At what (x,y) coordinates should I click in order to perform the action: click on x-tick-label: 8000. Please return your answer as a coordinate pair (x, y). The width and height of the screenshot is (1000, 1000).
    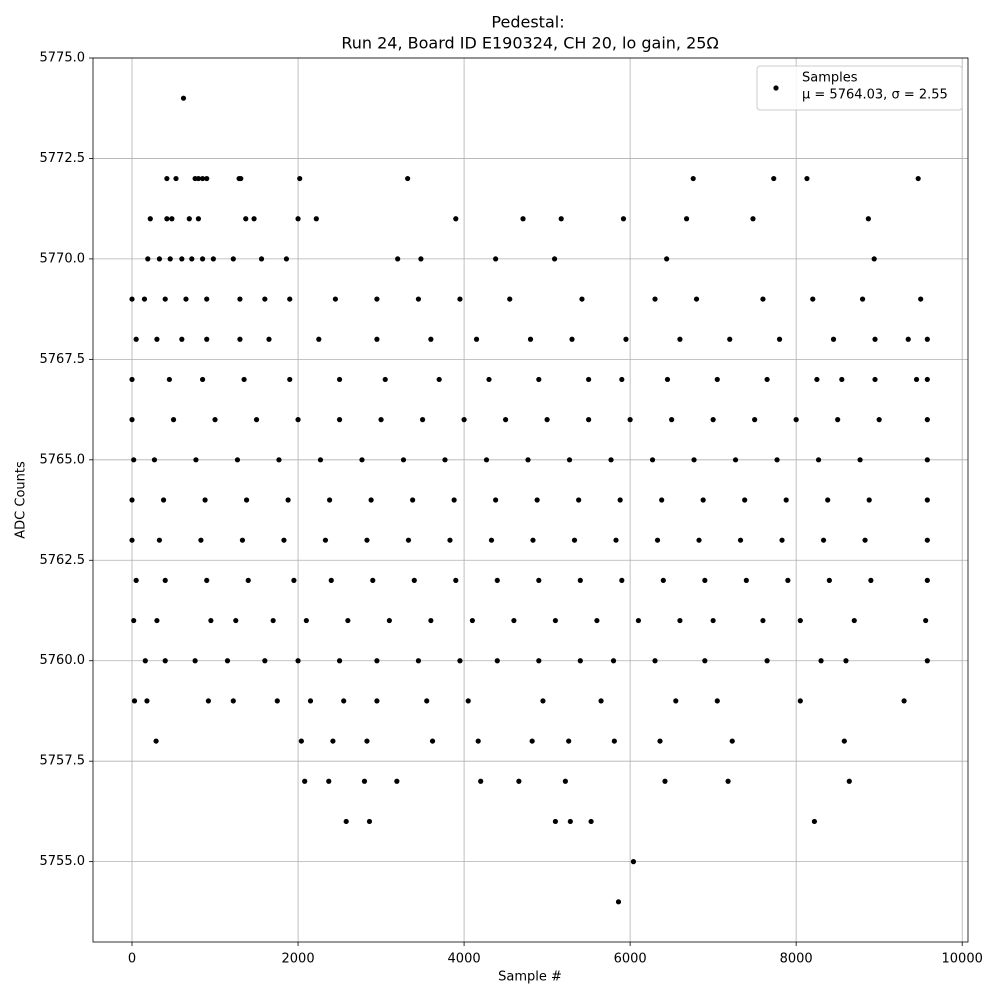
    Looking at the image, I should click on (796, 959).